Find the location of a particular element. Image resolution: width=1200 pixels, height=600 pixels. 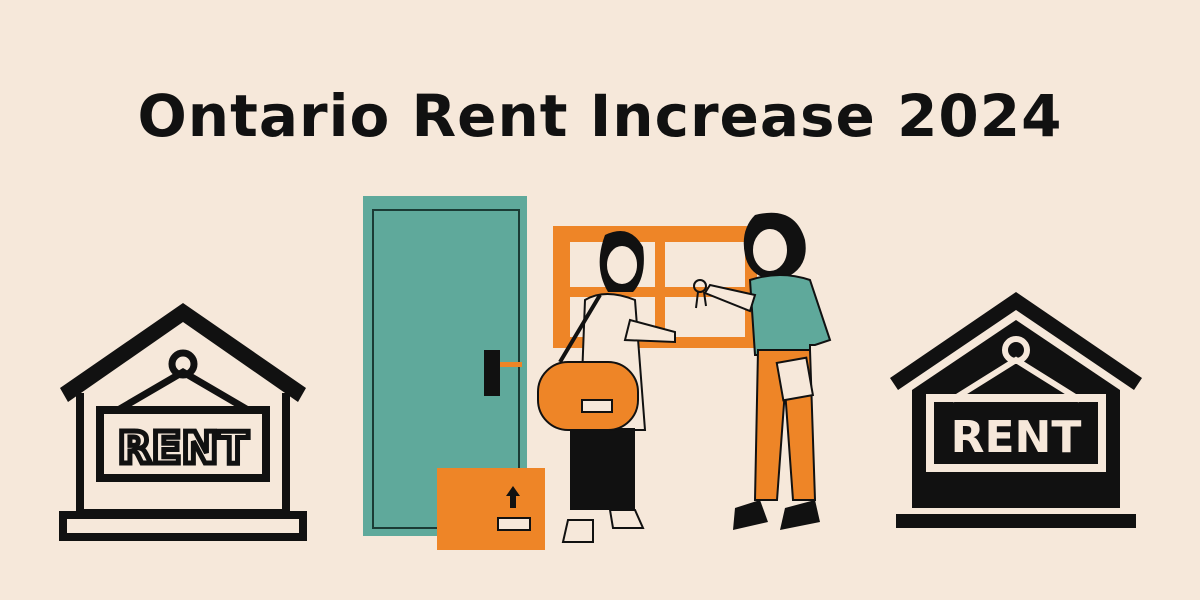

keys-icon is located at coordinates (700, 294).